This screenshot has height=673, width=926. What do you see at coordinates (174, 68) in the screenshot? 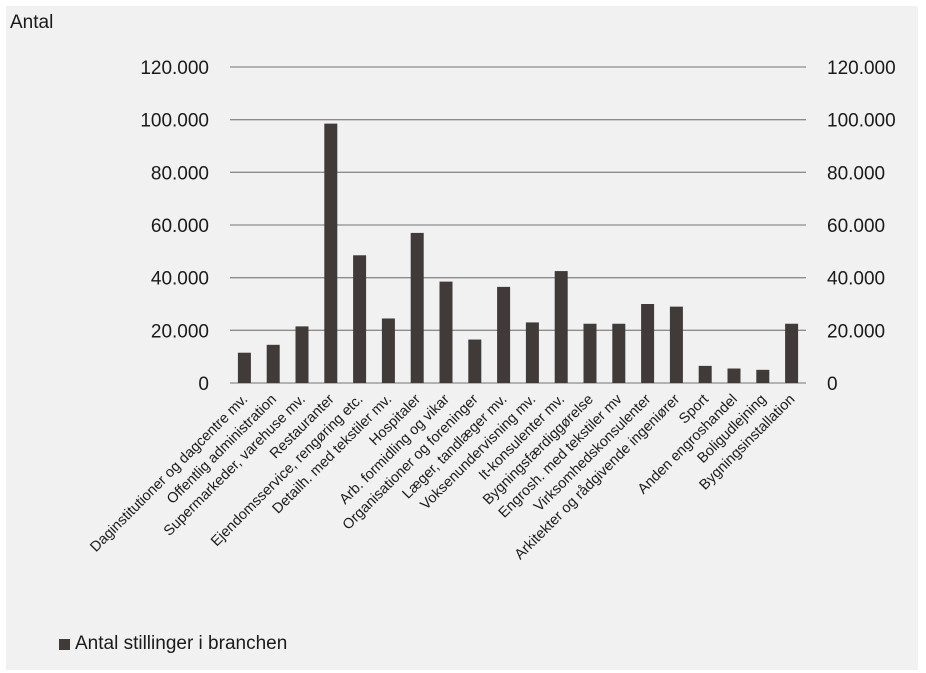
I see `y-tick-label-left: 120.000` at bounding box center [174, 68].